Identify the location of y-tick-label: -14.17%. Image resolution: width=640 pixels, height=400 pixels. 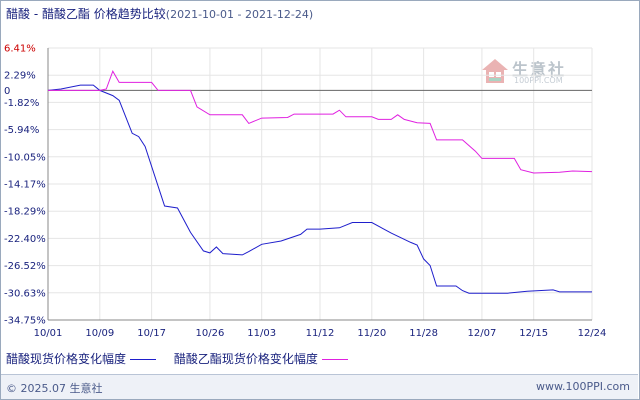
(25, 185).